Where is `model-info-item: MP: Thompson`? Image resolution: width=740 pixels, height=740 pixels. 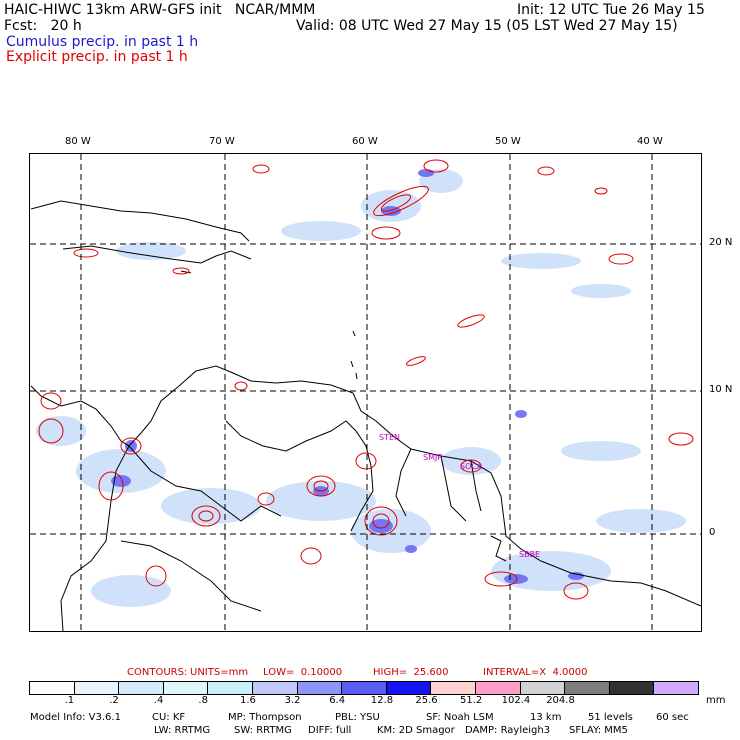 model-info-item: MP: Thompson is located at coordinates (265, 717).